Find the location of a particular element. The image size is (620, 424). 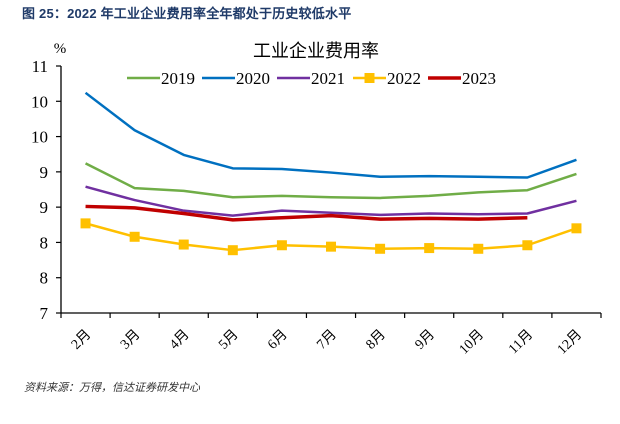

x-tick-label: 8月 is located at coordinates (376, 340).